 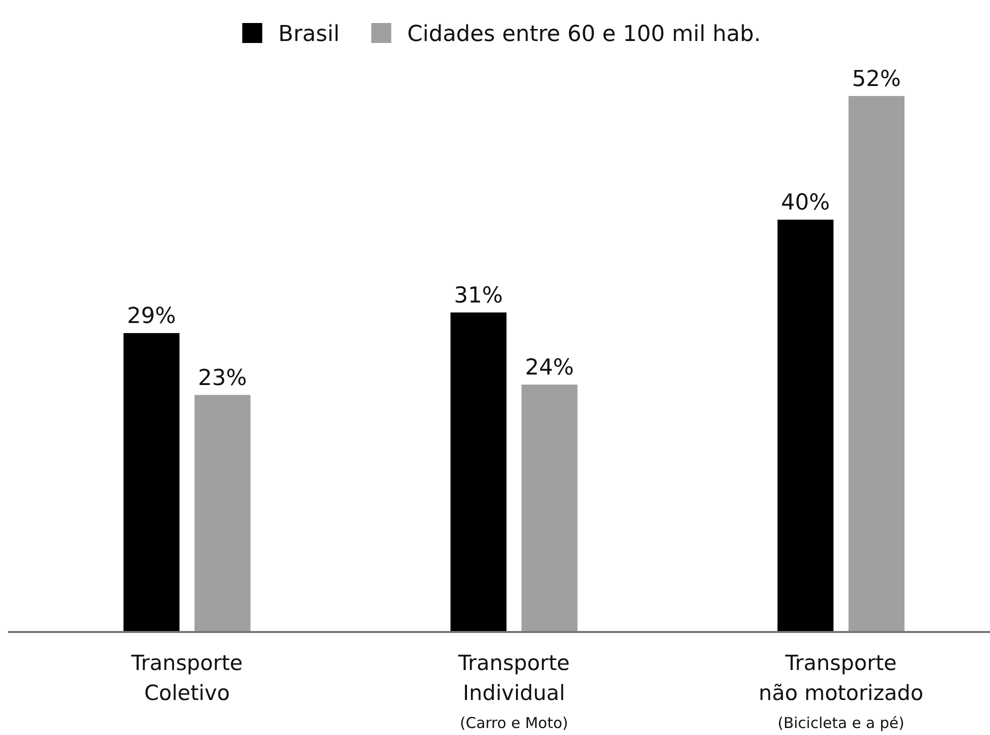 I want to click on x-tick-label: Transporte Individual (Carro e Moto), so click(x=513, y=691).